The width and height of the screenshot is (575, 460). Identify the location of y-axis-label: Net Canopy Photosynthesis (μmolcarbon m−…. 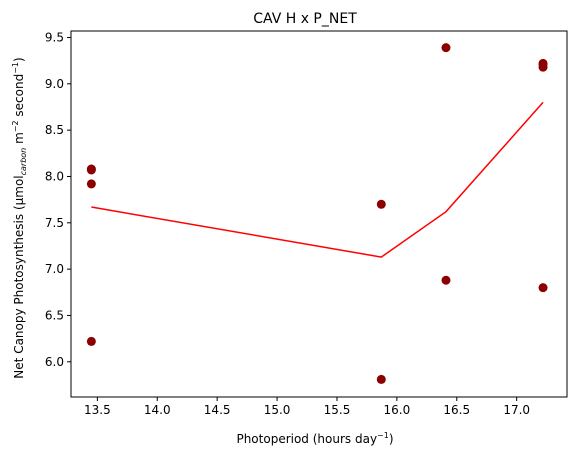
(19, 217).